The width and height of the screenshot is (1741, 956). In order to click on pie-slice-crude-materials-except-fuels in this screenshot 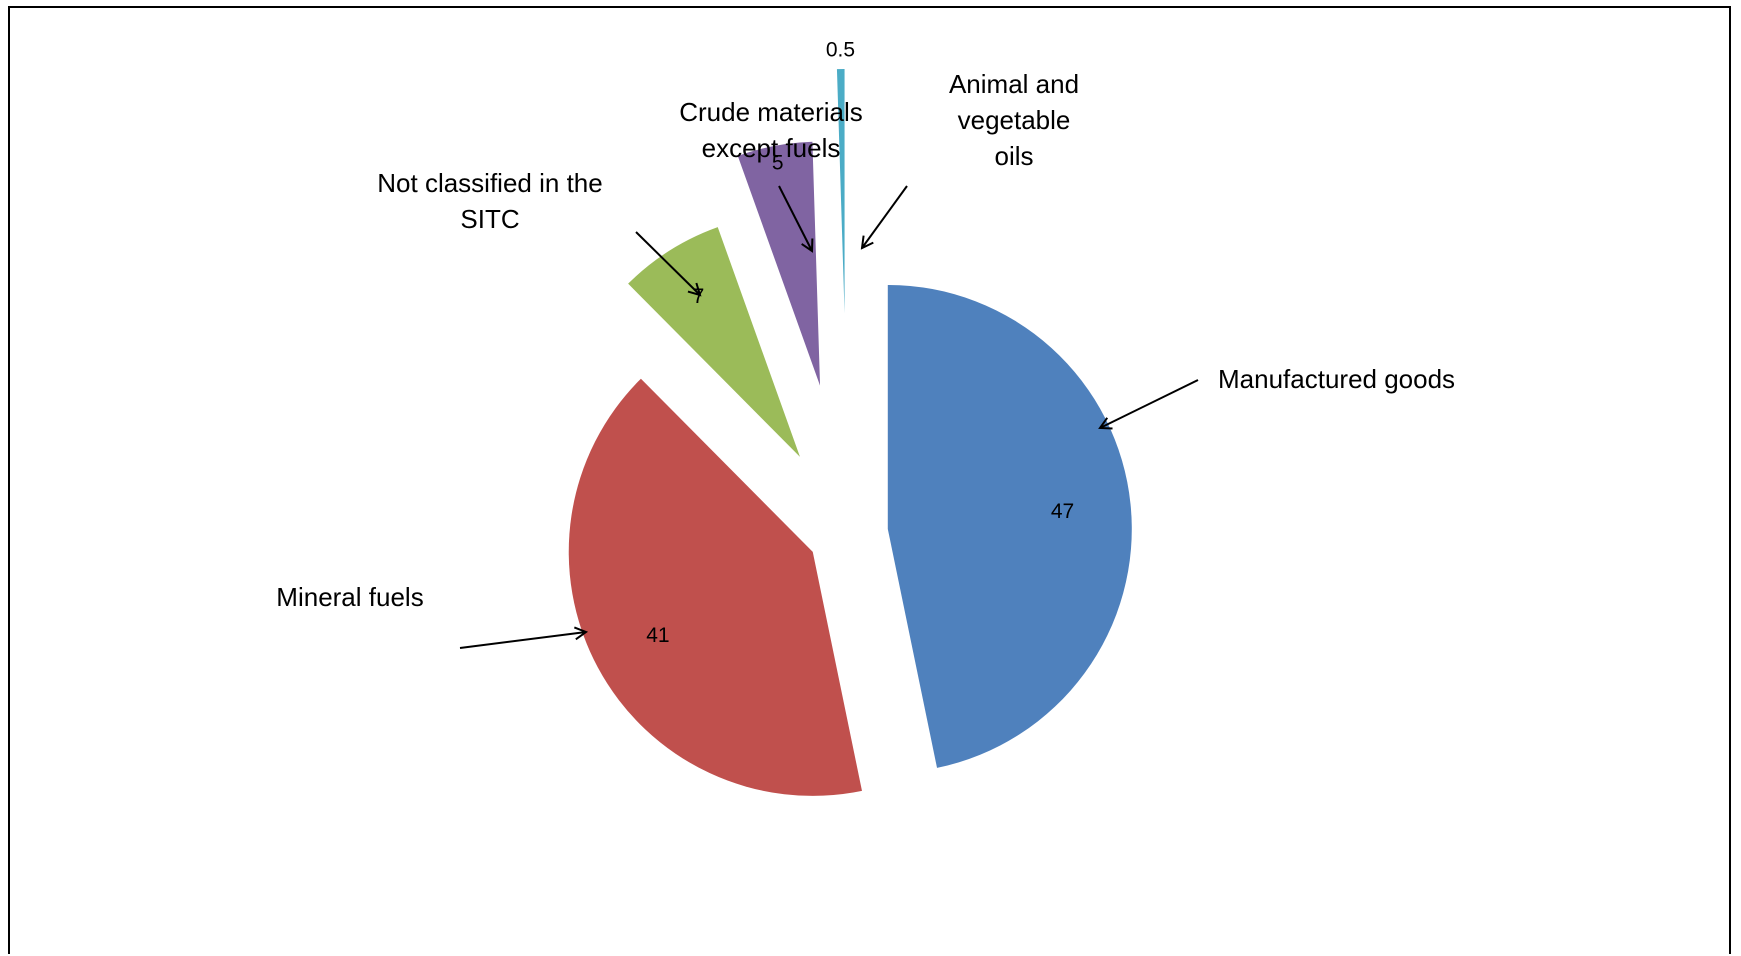, I will do `click(779, 263)`.